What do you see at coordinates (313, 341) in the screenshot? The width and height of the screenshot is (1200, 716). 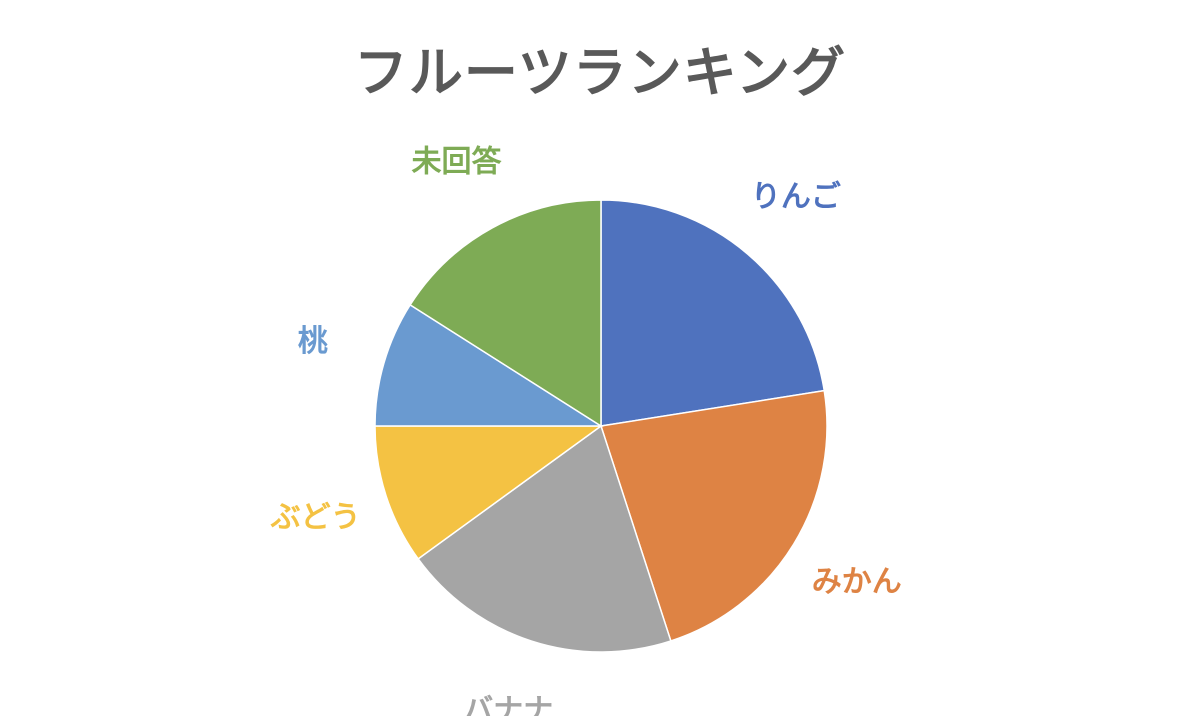 I see `pie-label-4: 桃` at bounding box center [313, 341].